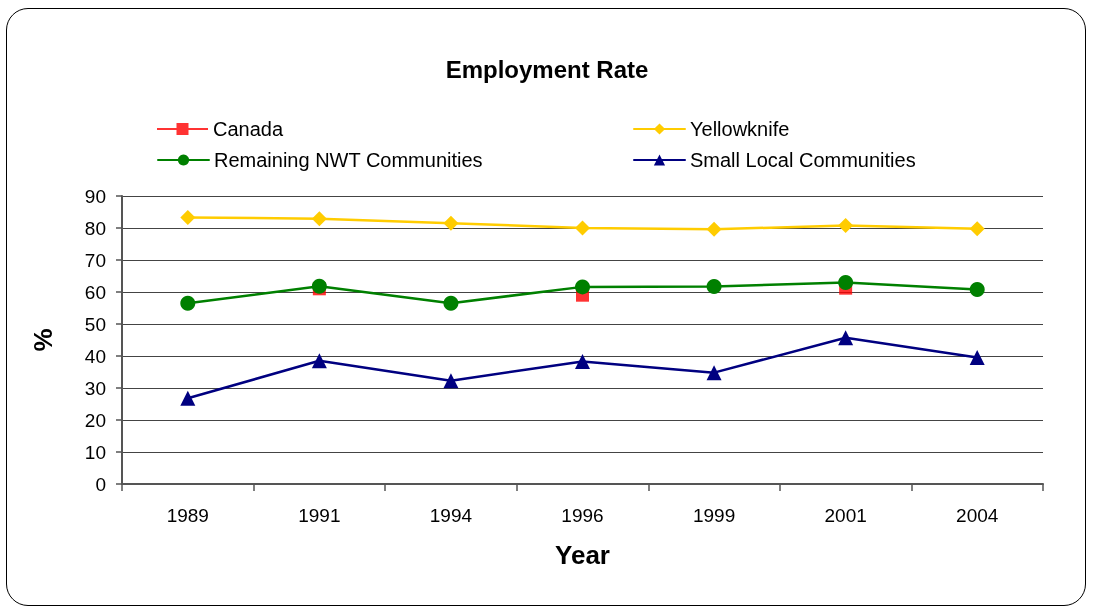 The height and width of the screenshot is (614, 1094). What do you see at coordinates (714, 515) in the screenshot?
I see `x-tick-label: 1999` at bounding box center [714, 515].